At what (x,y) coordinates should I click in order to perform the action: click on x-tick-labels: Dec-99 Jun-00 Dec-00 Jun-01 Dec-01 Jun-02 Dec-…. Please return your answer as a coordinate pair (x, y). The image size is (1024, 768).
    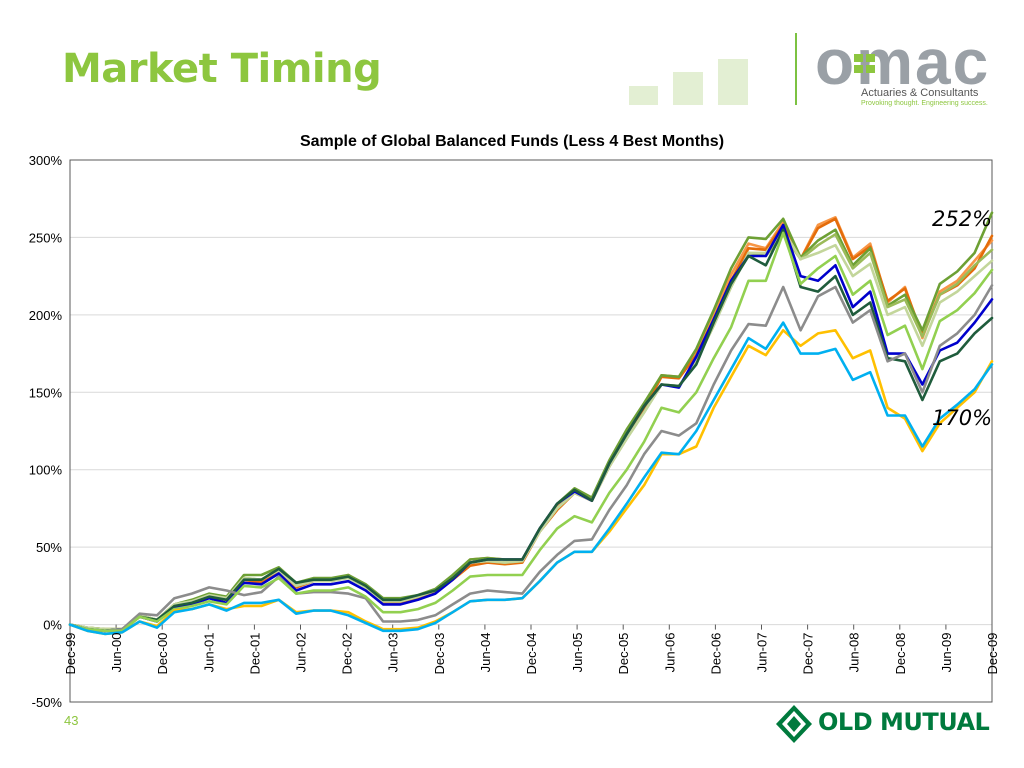
    Looking at the image, I should click on (531, 654).